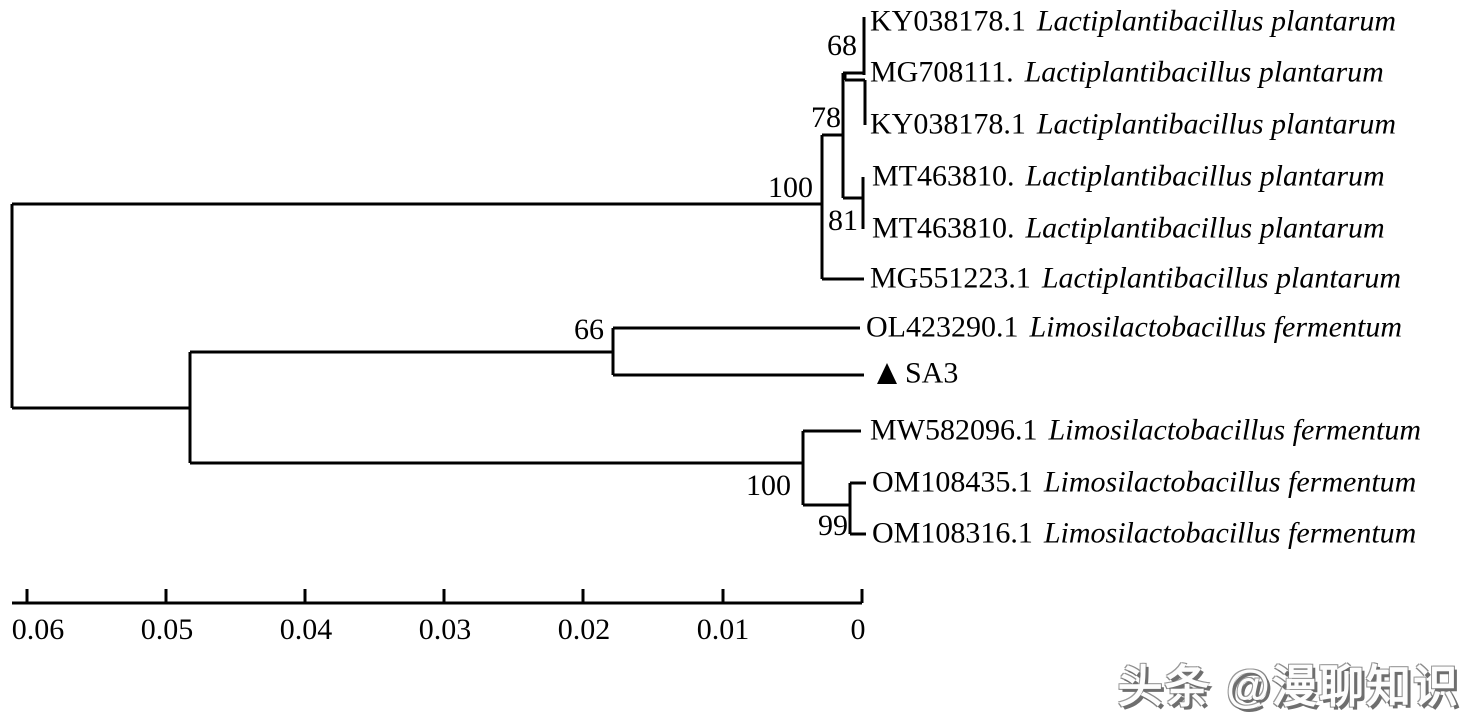 This screenshot has height=714, width=1466. What do you see at coordinates (527, 431) in the screenshot?
I see `fermentum-clade-lines` at bounding box center [527, 431].